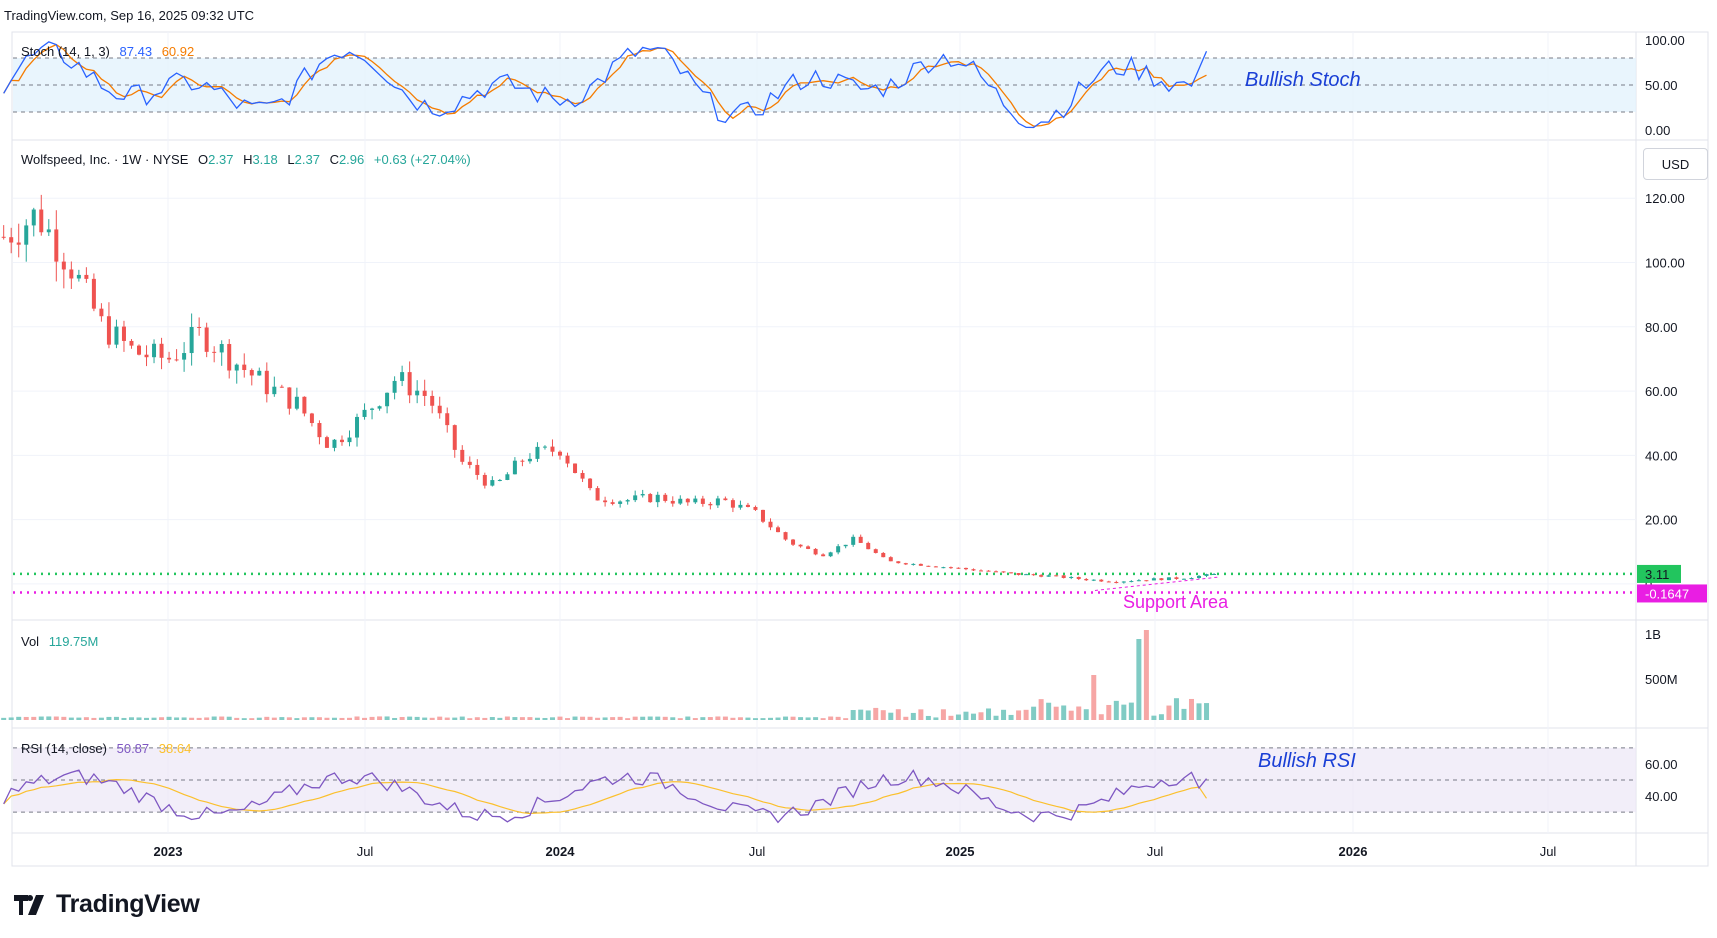 The height and width of the screenshot is (938, 1717). I want to click on volume-label: Vol, so click(30, 641).